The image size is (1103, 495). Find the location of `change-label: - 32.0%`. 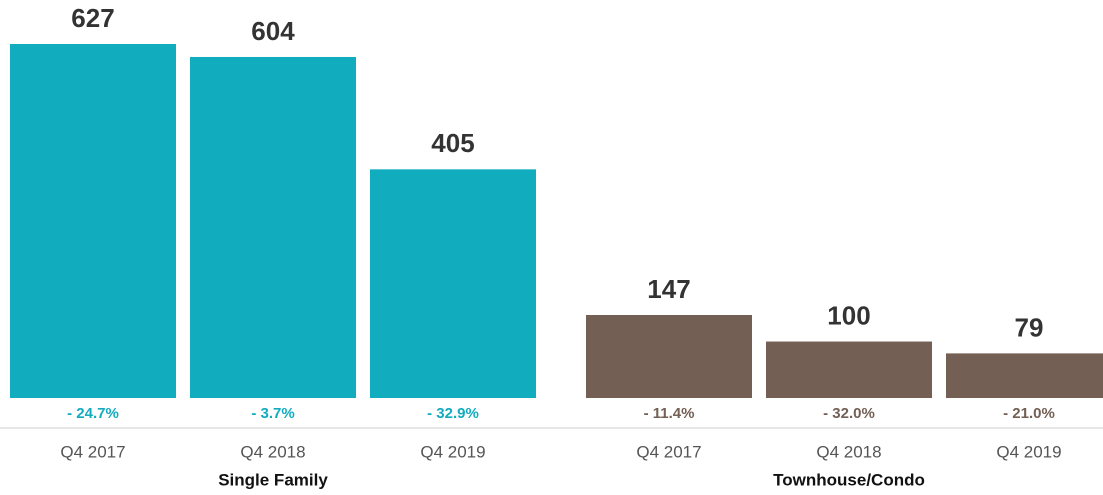

change-label: - 32.0% is located at coordinates (849, 413).